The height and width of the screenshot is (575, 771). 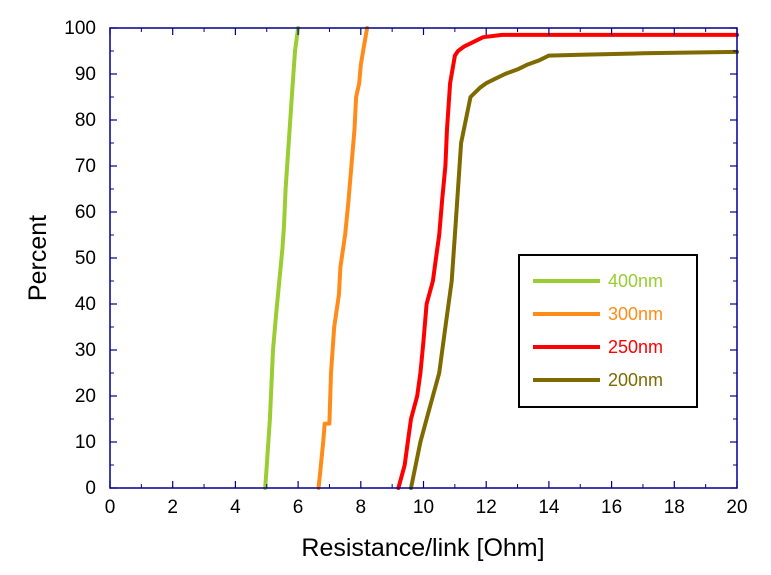 What do you see at coordinates (486, 507) in the screenshot?
I see `x-tick-label: 12` at bounding box center [486, 507].